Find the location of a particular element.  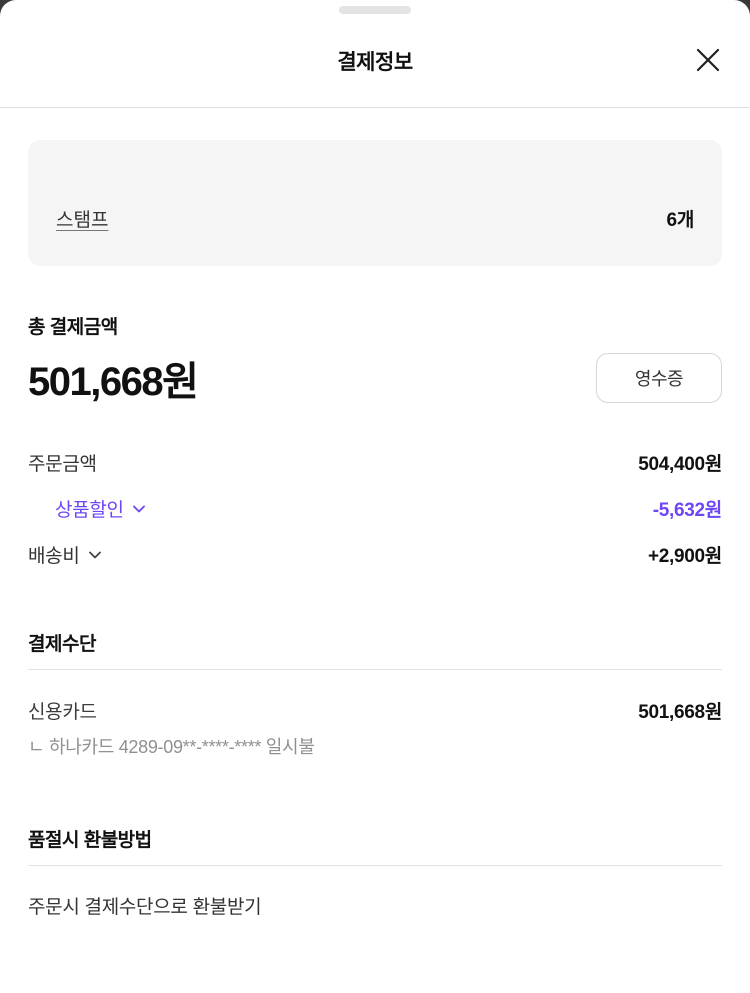

payment-method-row: 신용카드 501,668원 is located at coordinates (375, 710).